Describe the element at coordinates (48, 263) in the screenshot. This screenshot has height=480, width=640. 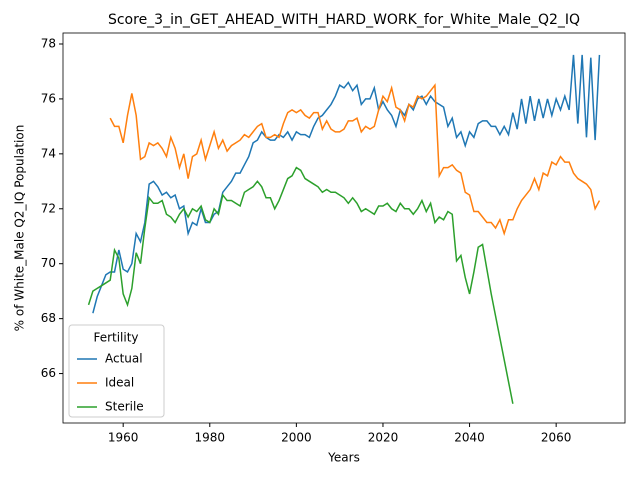
I see `y-tick-label: 70` at that location.